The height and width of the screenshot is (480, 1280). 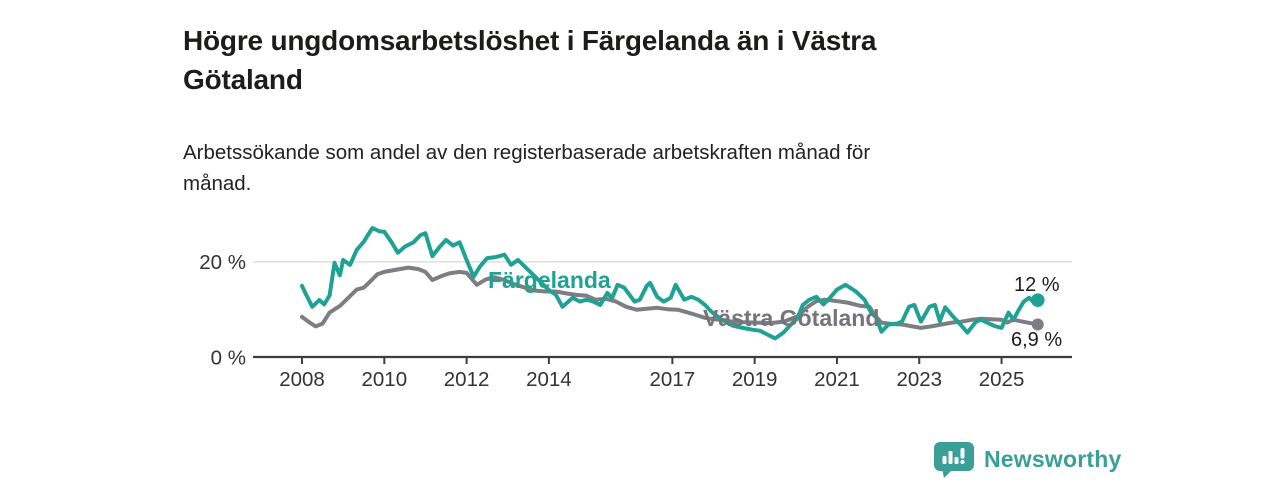 What do you see at coordinates (1037, 300) in the screenshot?
I see `series-end-dot-fargelanda` at bounding box center [1037, 300].